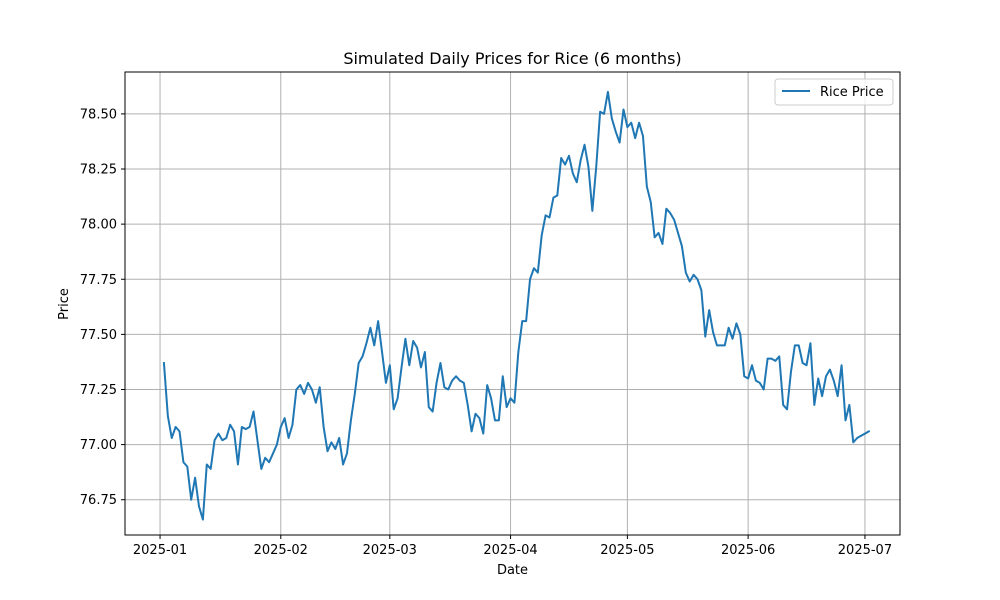  What do you see at coordinates (98, 335) in the screenshot?
I see `y-tick-label: 77.50` at bounding box center [98, 335].